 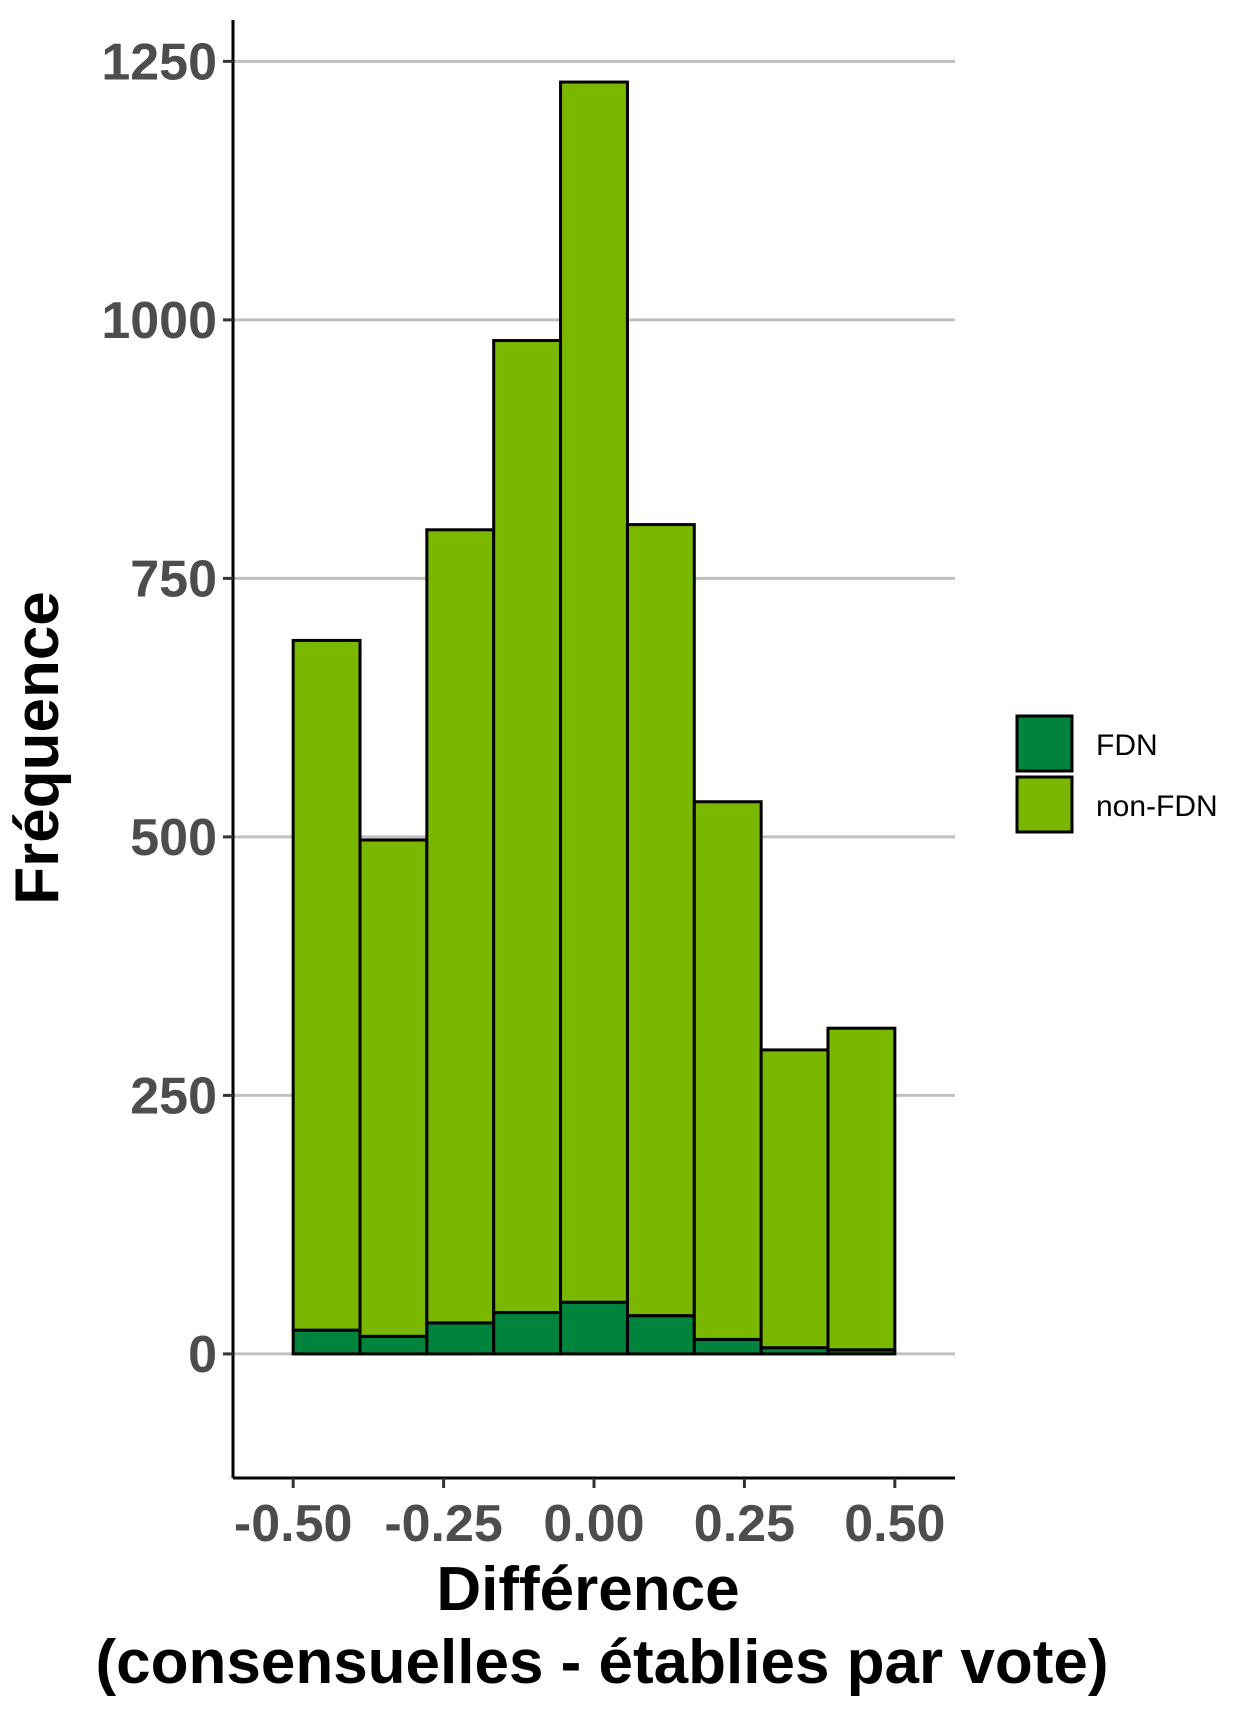 What do you see at coordinates (587, 1589) in the screenshot?
I see `x-axis-title: Différence` at bounding box center [587, 1589].